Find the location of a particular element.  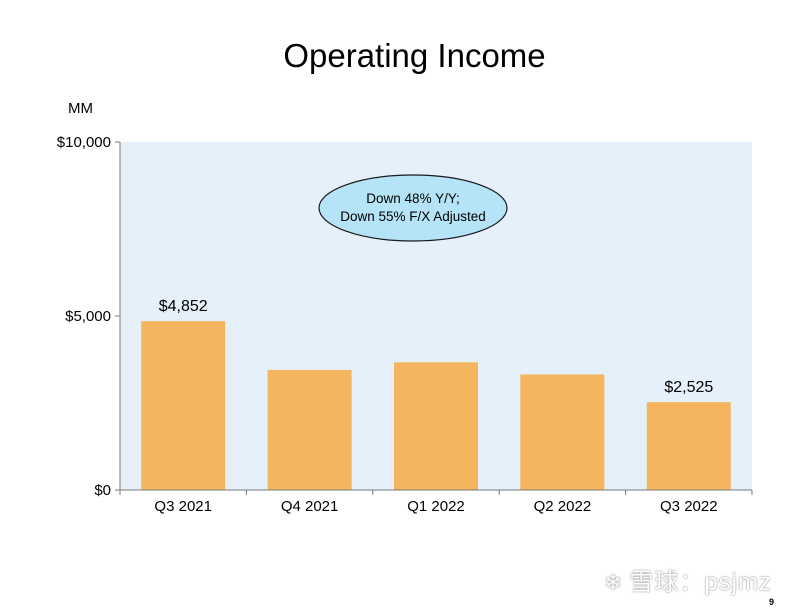

callout-line-1: Down 48% Y/Y; is located at coordinates (413, 198).